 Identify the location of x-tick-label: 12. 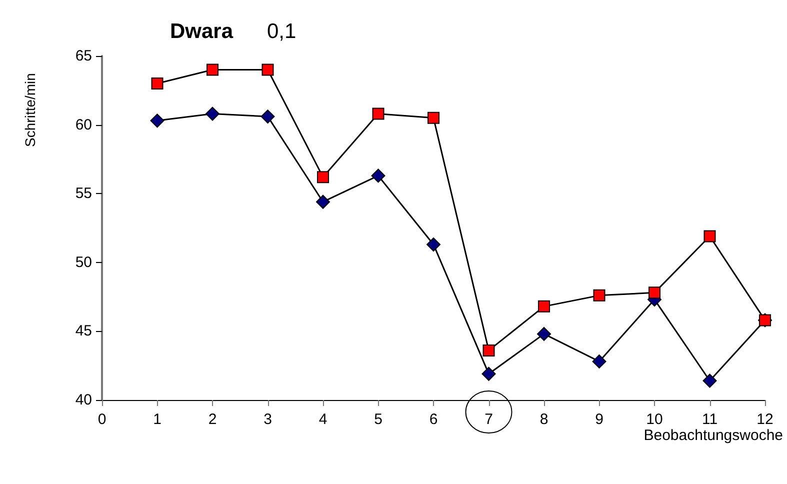
(765, 419).